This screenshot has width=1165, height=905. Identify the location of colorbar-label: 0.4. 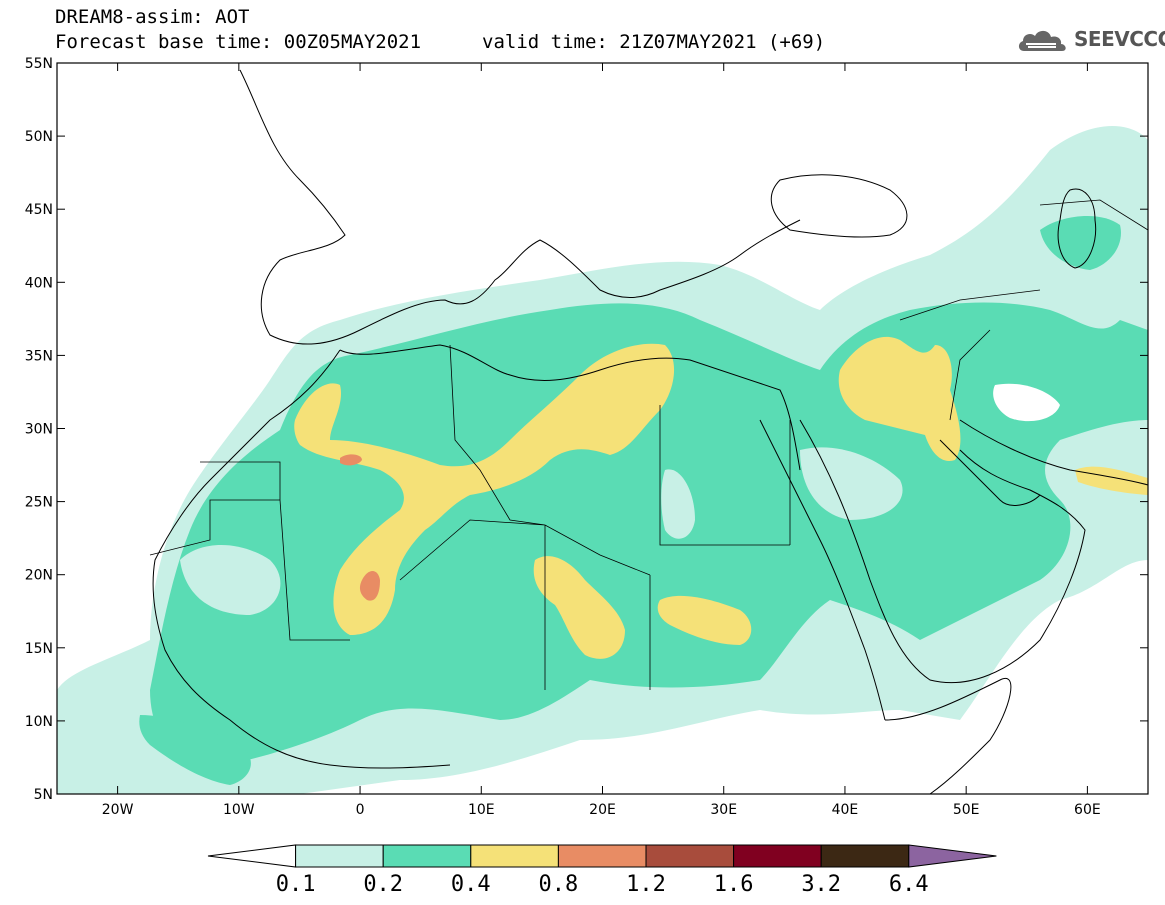
(471, 884).